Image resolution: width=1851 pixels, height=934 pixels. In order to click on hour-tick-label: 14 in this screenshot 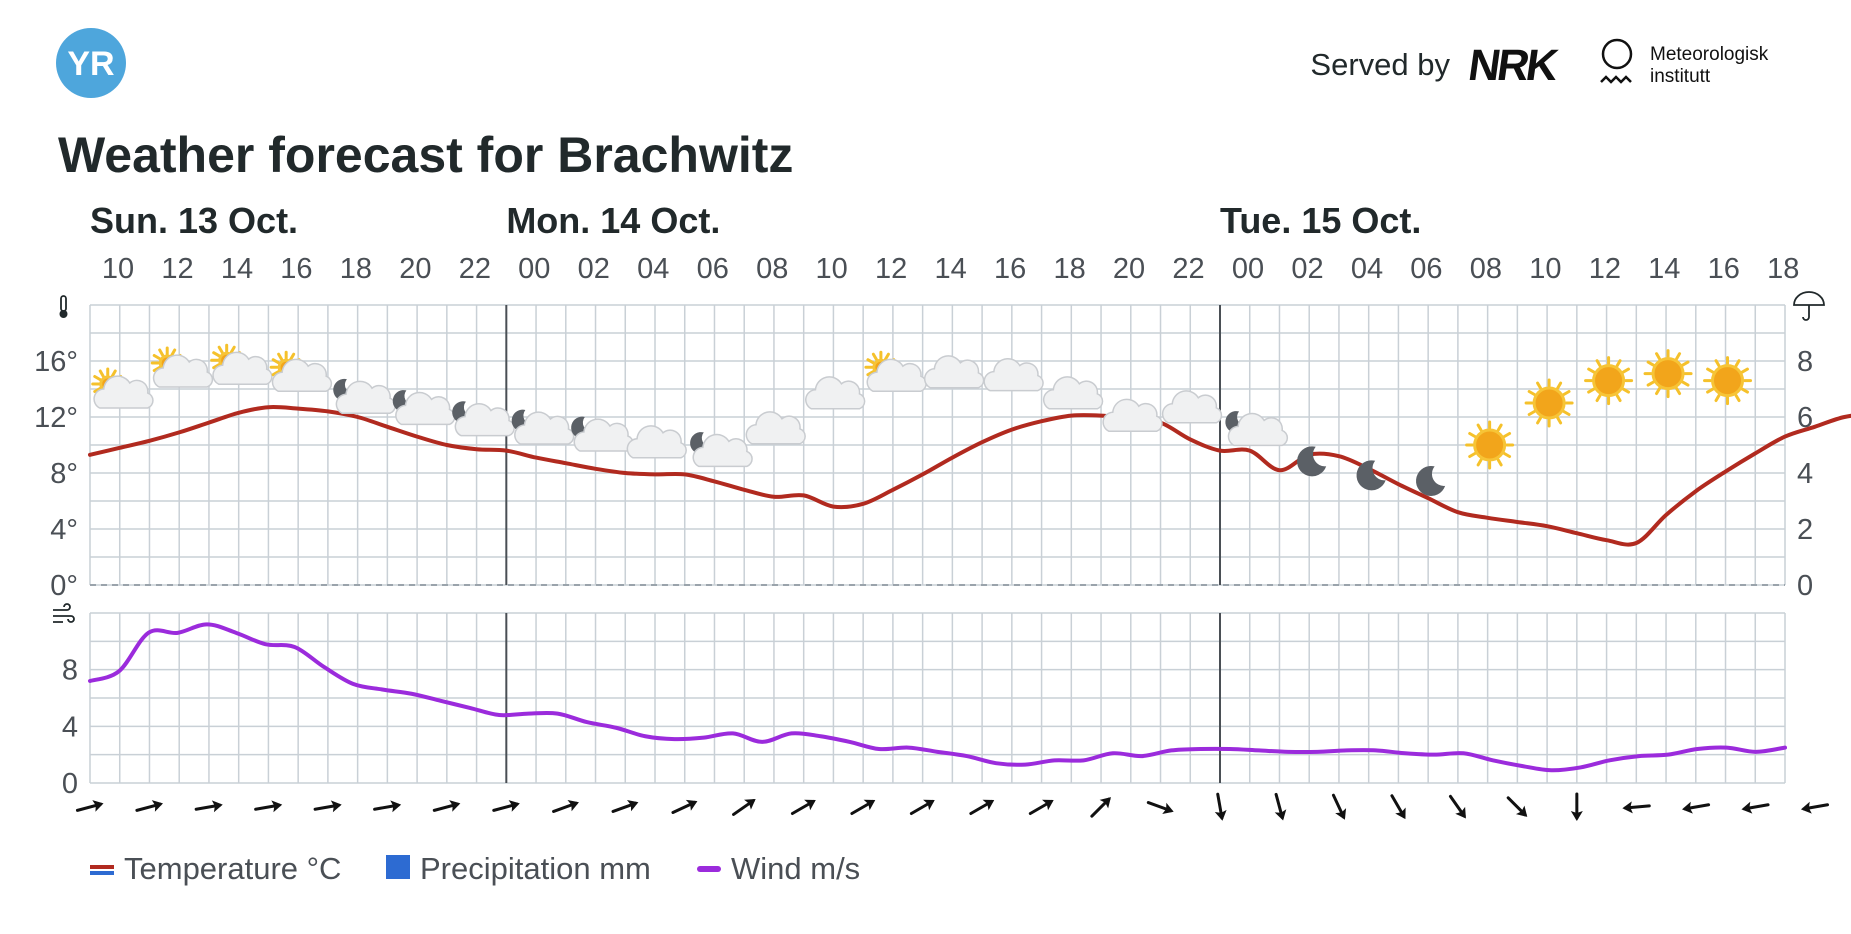, I will do `click(950, 269)`.